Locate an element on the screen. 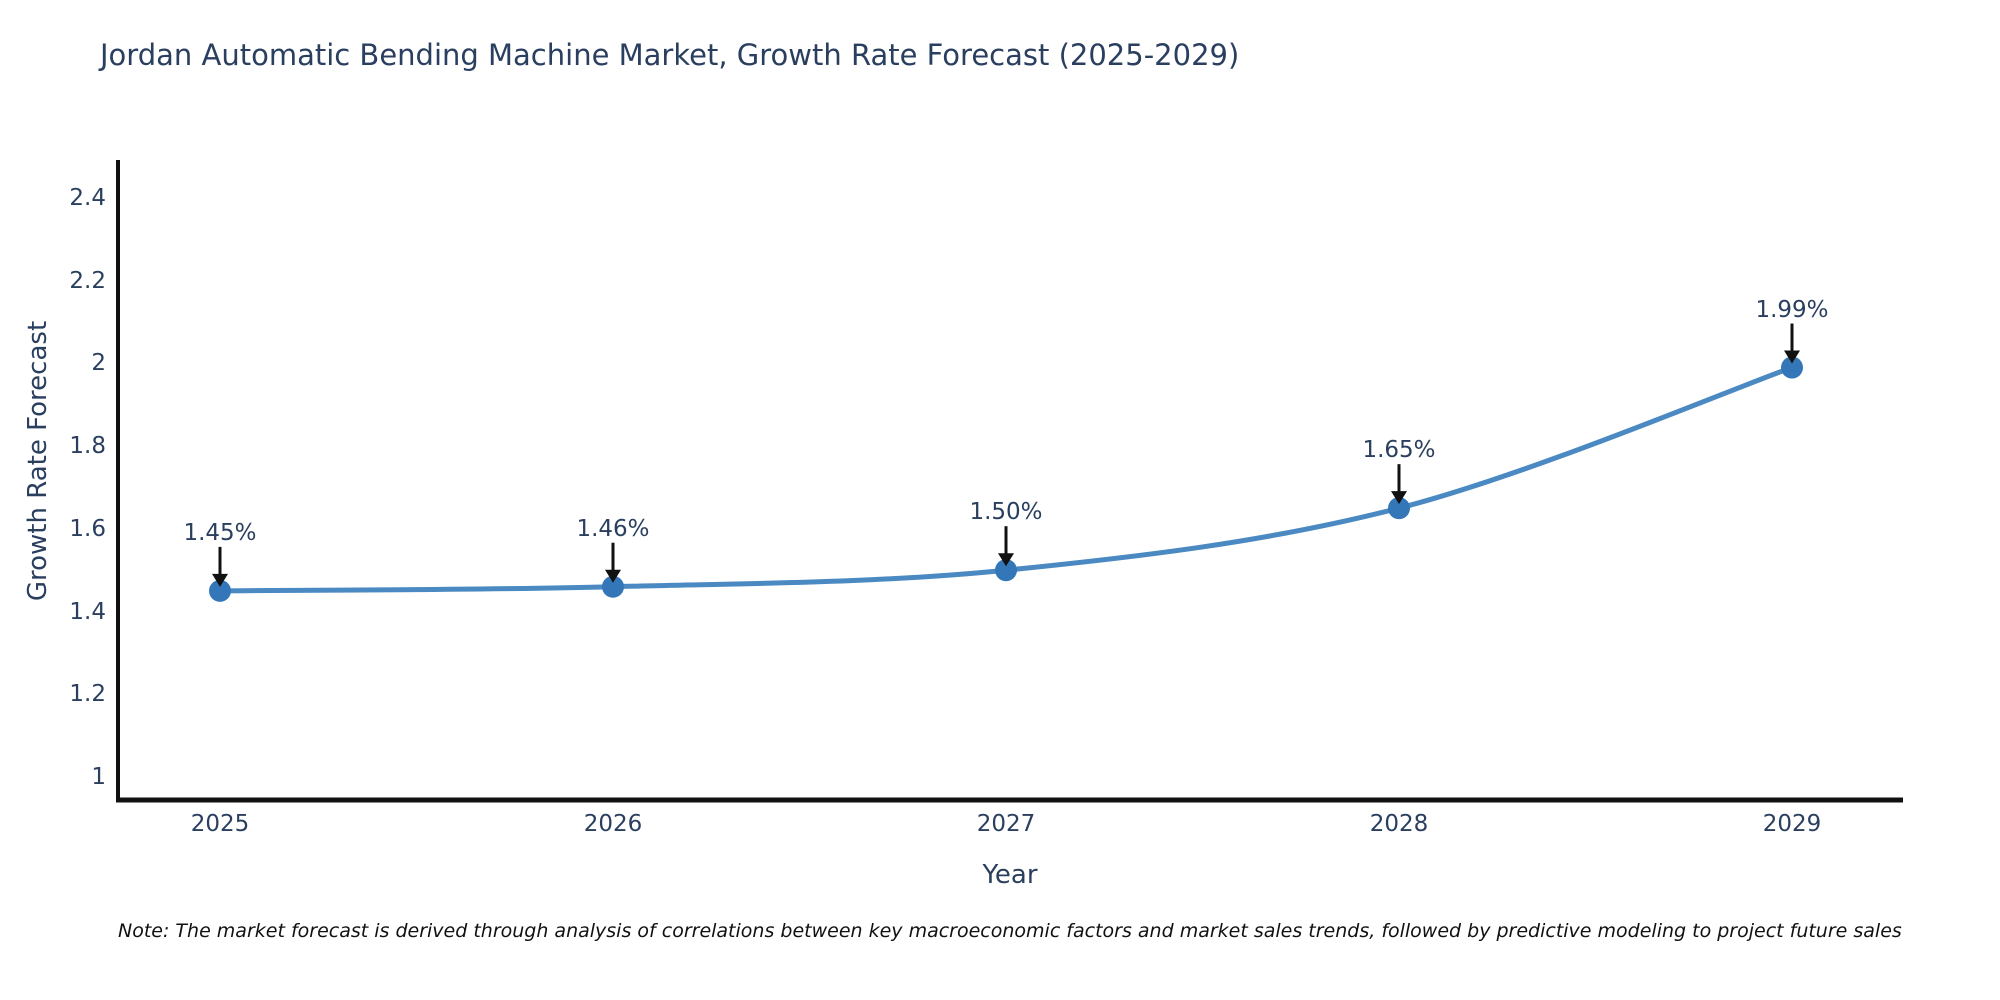 Image resolution: width=2000 pixels, height=1000 pixels. point-annotation: 1.50% is located at coordinates (1006, 512).